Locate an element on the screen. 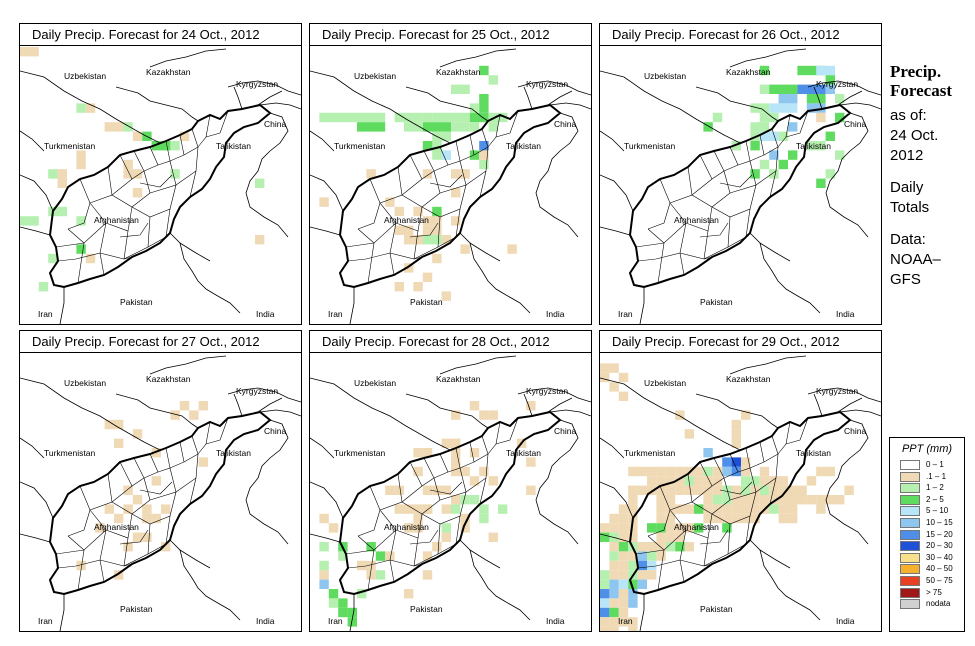  legend-swatch is located at coordinates (910, 592).